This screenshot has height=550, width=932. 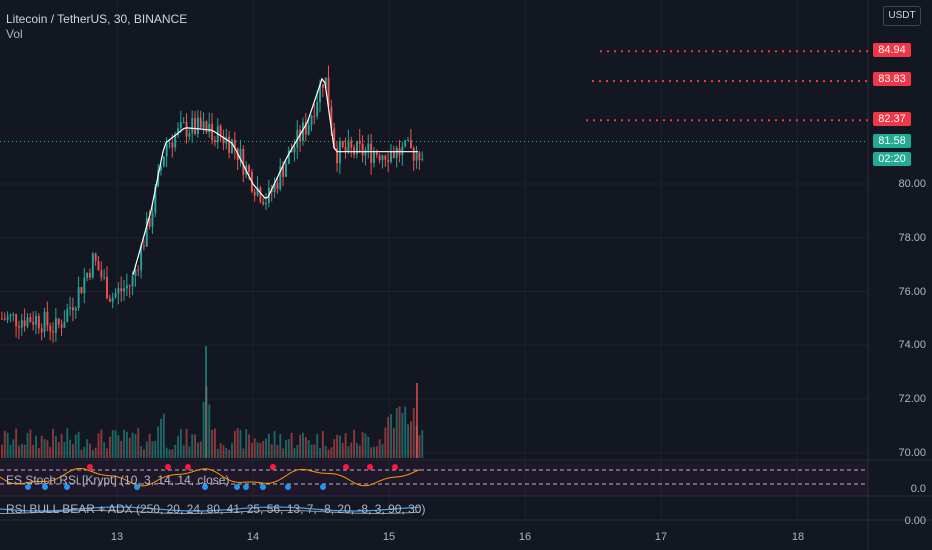 What do you see at coordinates (389, 537) in the screenshot?
I see `time-axis-label: 15` at bounding box center [389, 537].